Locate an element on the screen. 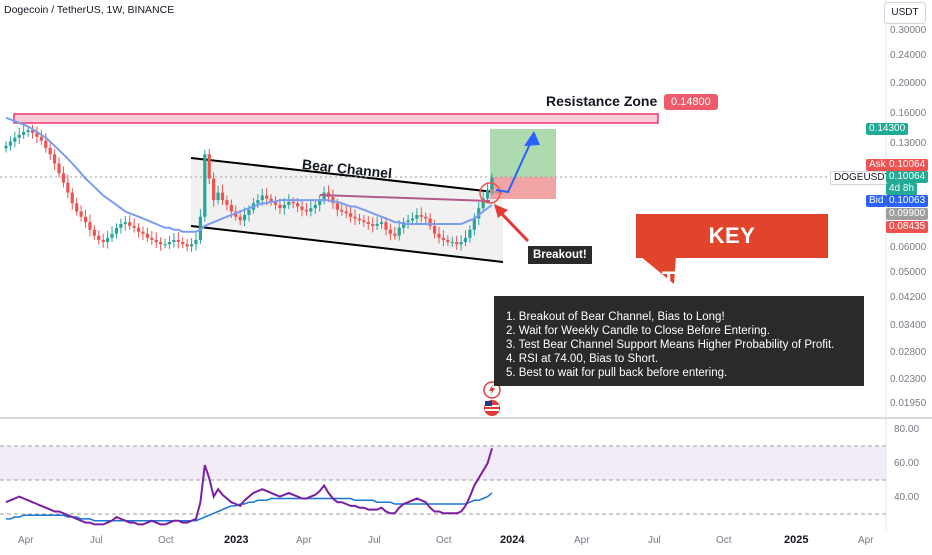 The width and height of the screenshot is (932, 555). price-tick: 0.13000 is located at coordinates (908, 143).